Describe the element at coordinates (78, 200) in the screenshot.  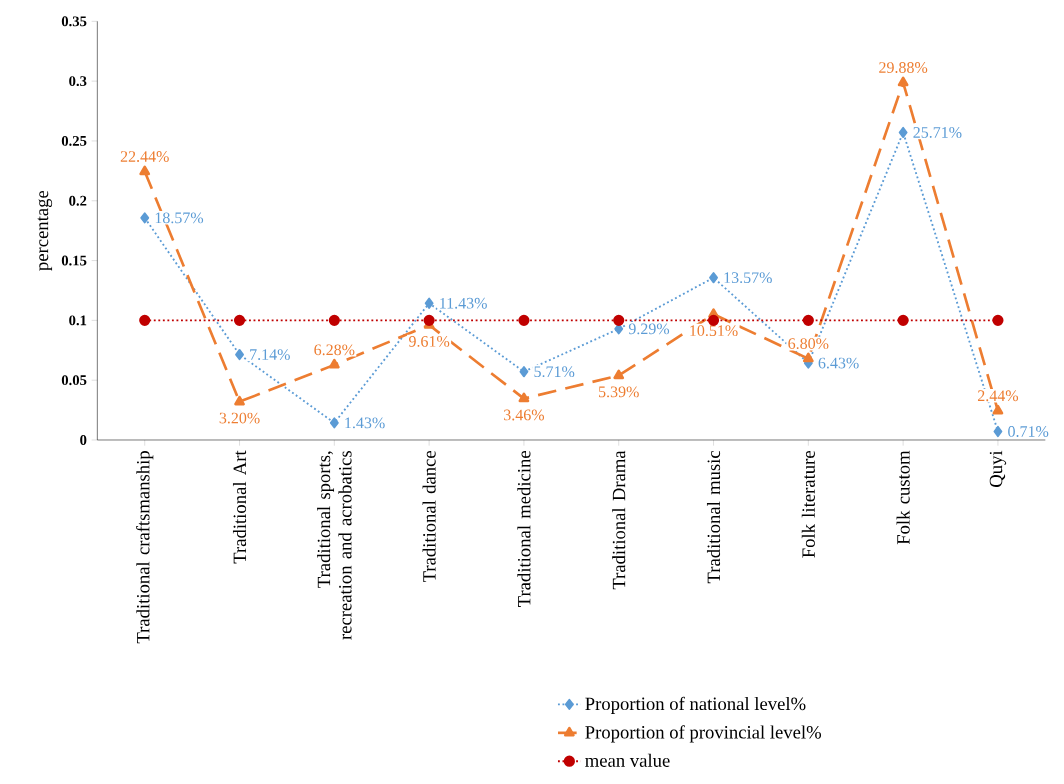
I see `y-tick-label: 0.2` at that location.